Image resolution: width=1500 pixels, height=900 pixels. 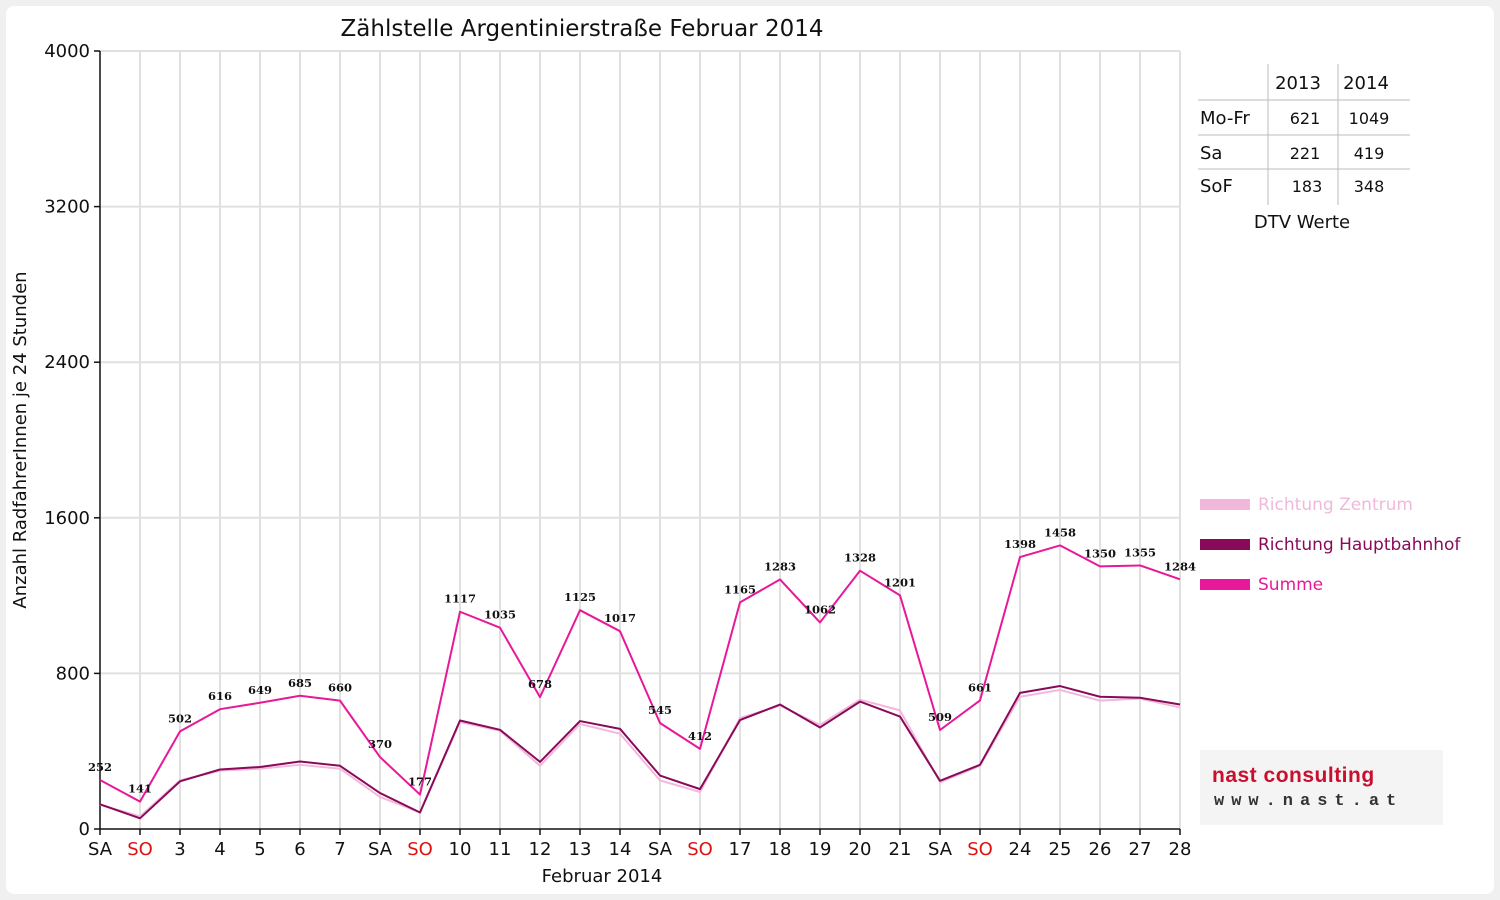 I want to click on table-caption: DTV Werte, so click(x=1302, y=222).